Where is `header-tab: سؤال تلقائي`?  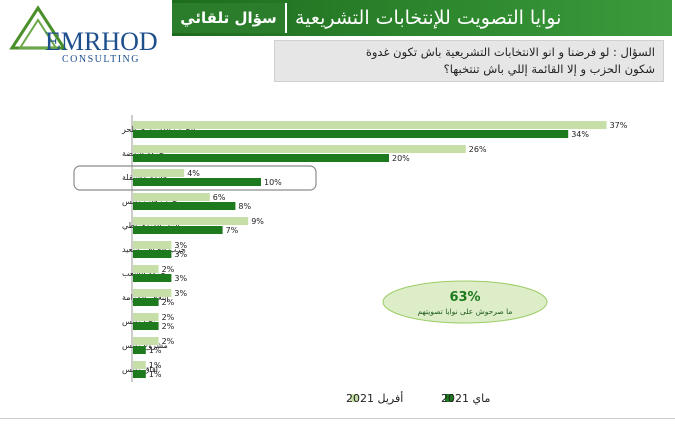
header-tab: سؤال تلقائي is located at coordinates (229, 18).